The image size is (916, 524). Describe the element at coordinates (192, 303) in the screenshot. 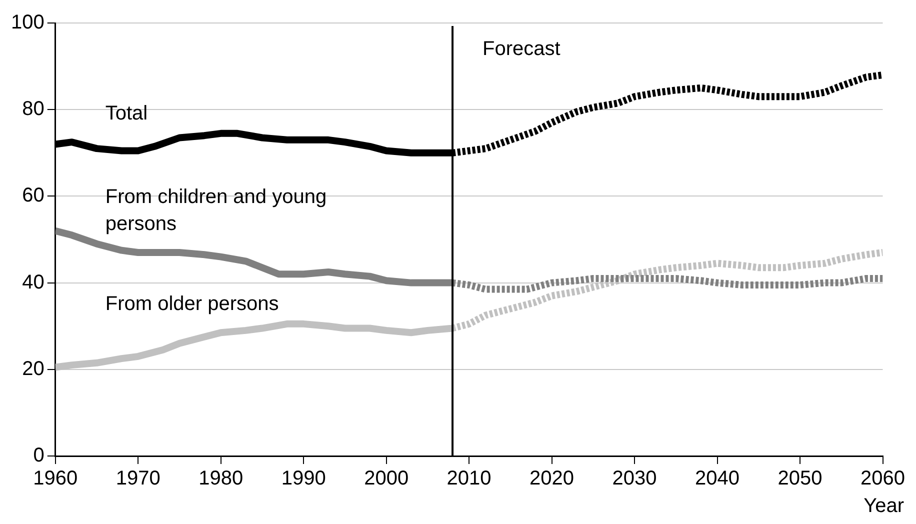

I see `series-label: From older persons` at that location.